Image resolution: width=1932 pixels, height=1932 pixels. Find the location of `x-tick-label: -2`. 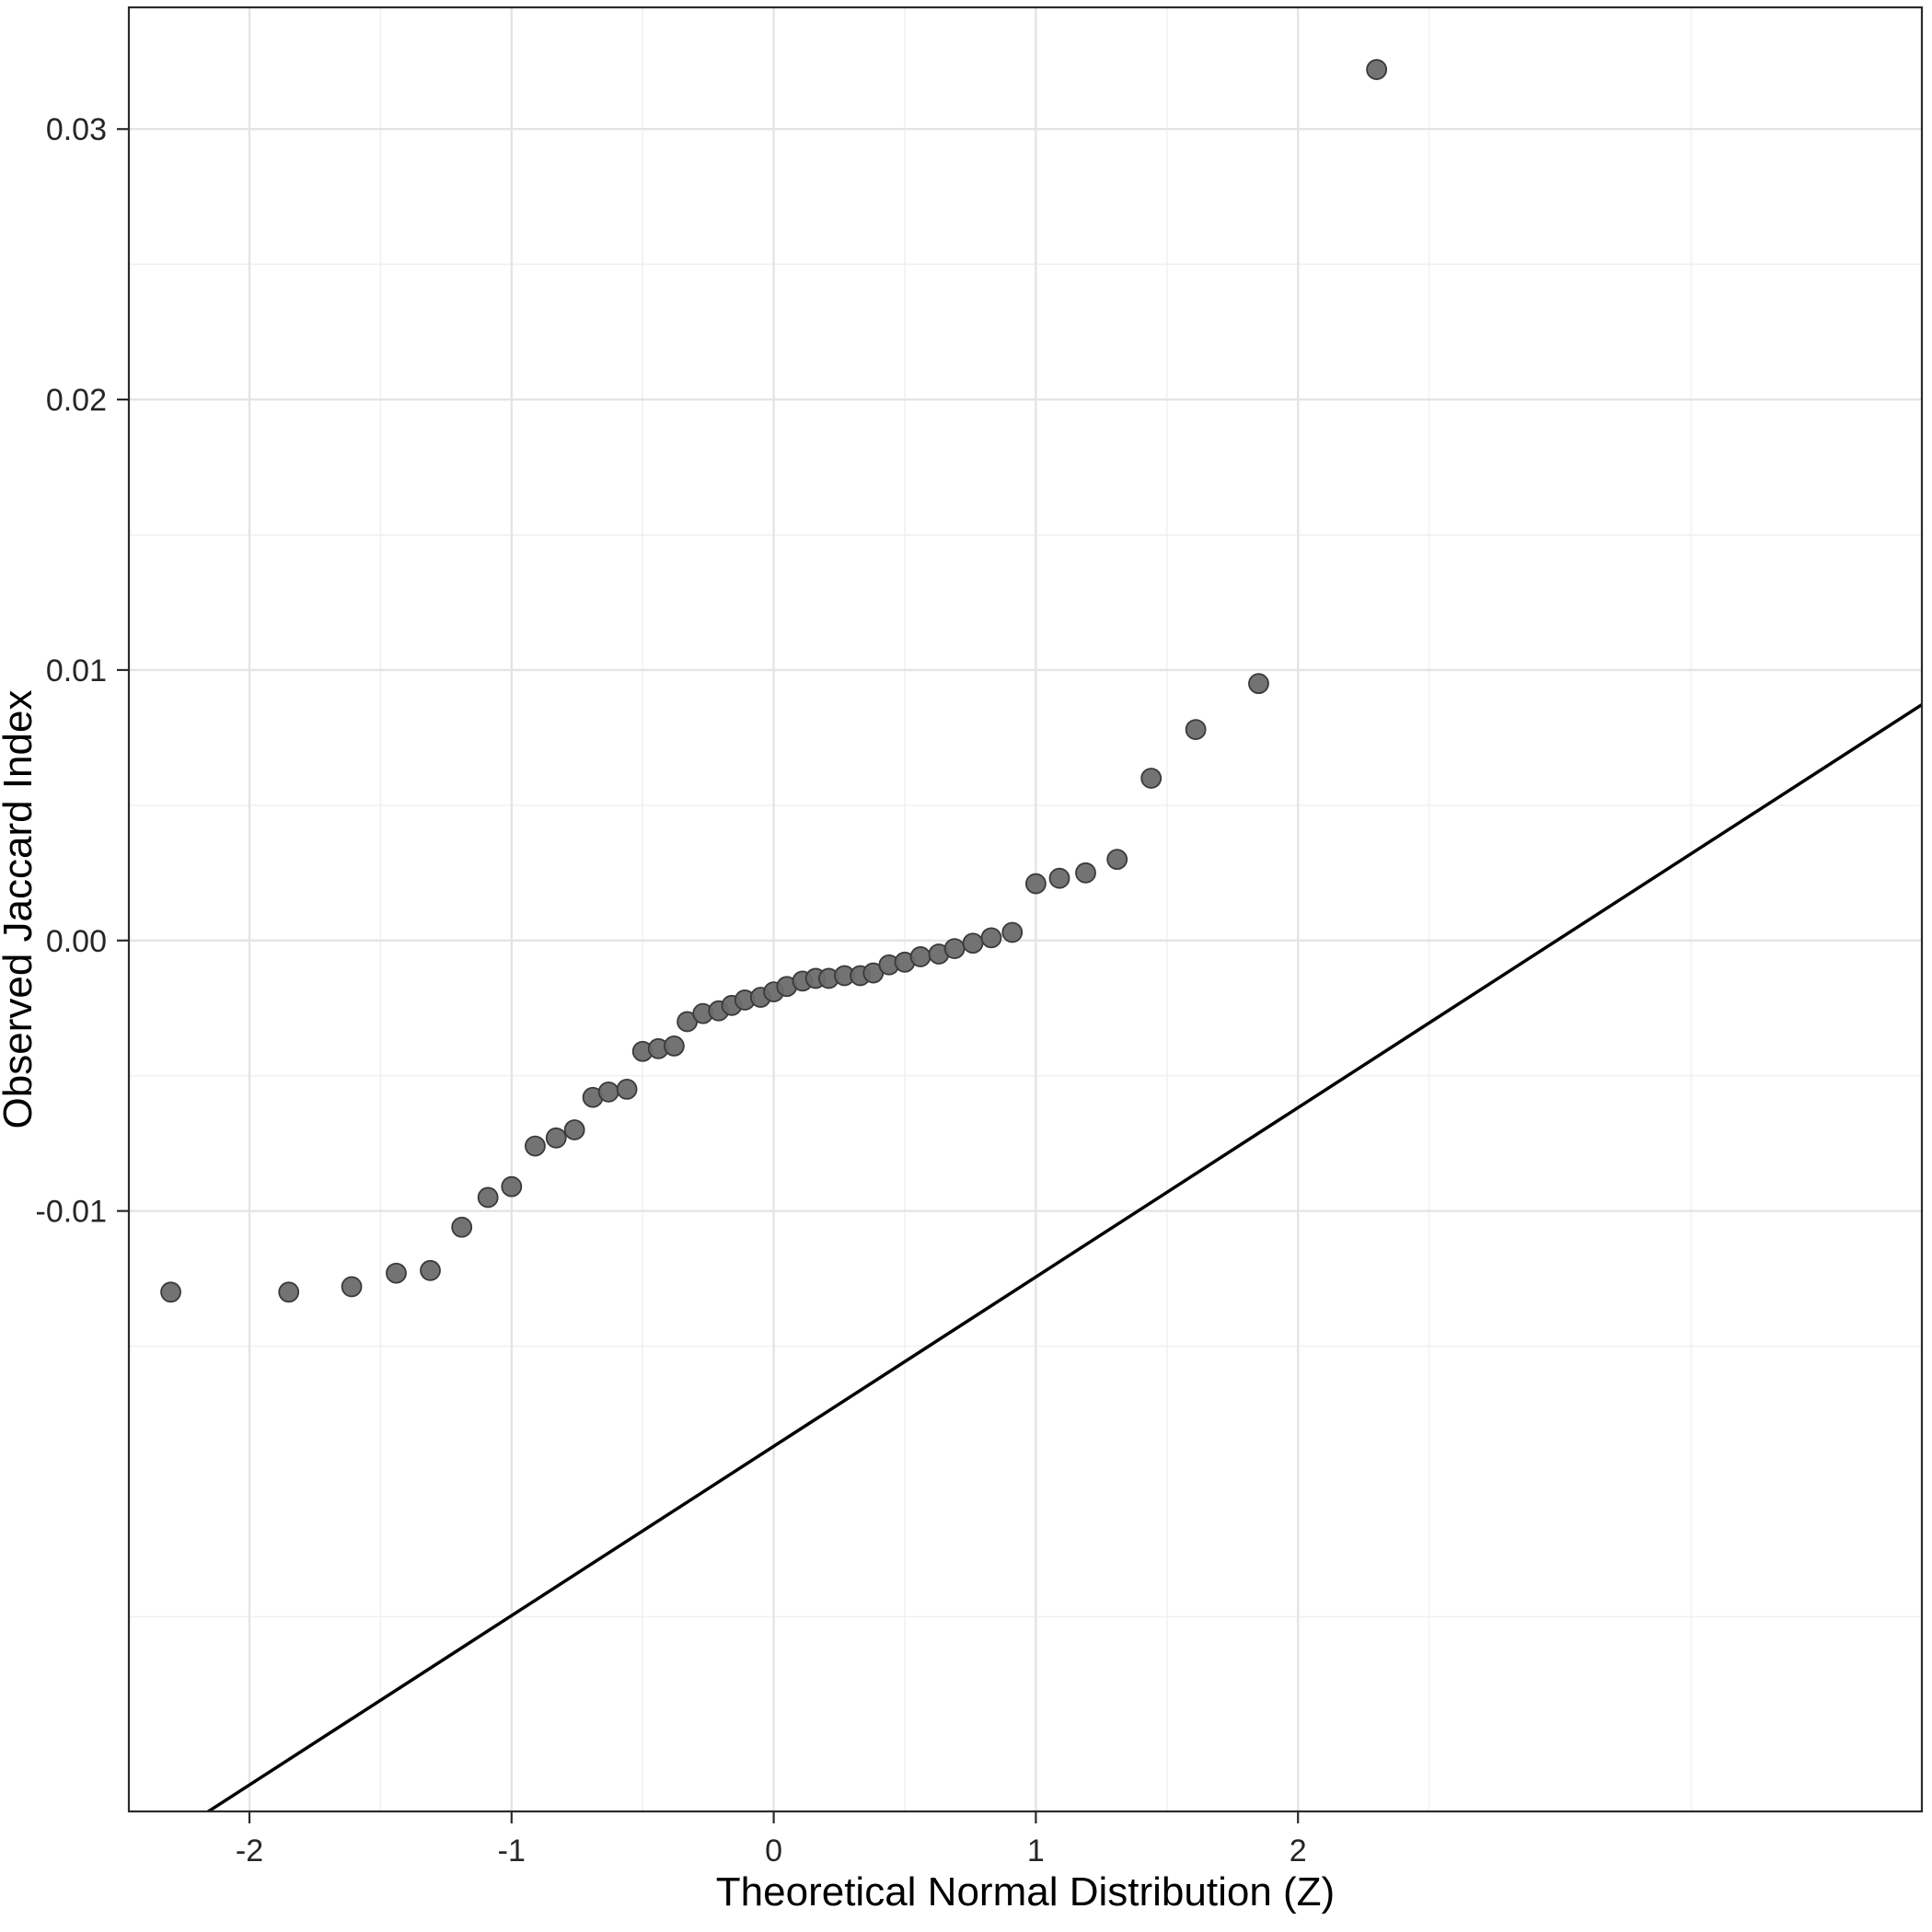

x-tick-label: -2 is located at coordinates (250, 1851).